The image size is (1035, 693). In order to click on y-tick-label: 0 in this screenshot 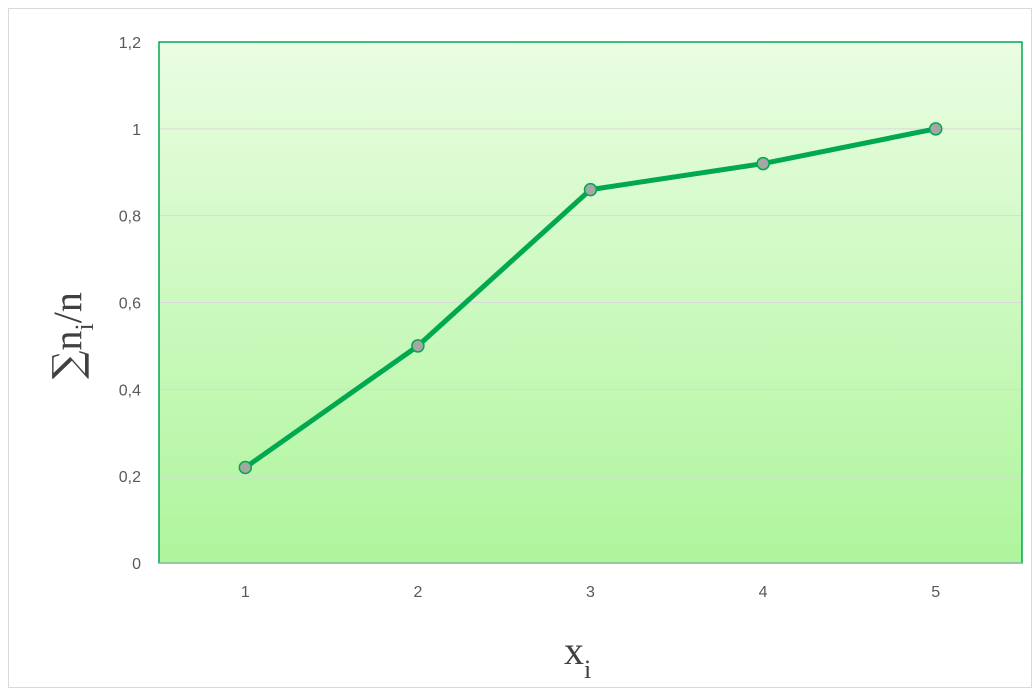, I will do `click(136, 564)`.